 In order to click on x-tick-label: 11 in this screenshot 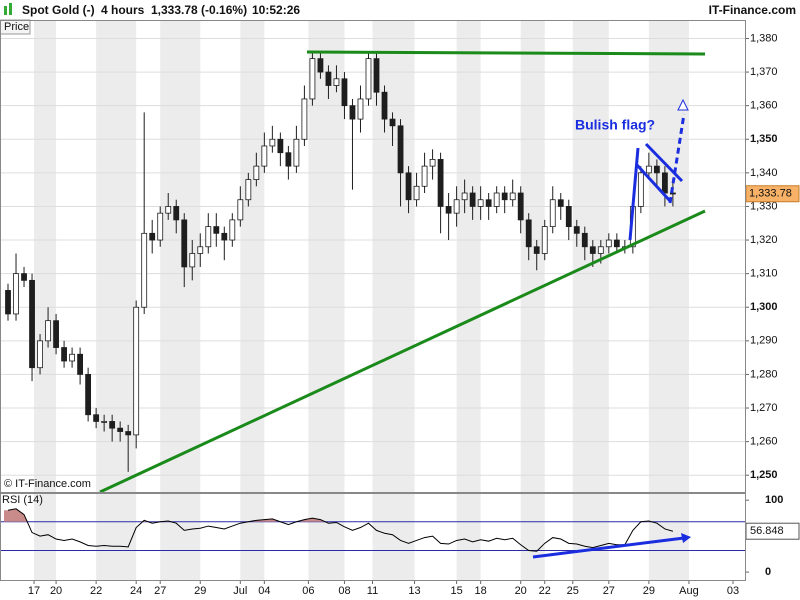, I will do `click(372, 591)`.